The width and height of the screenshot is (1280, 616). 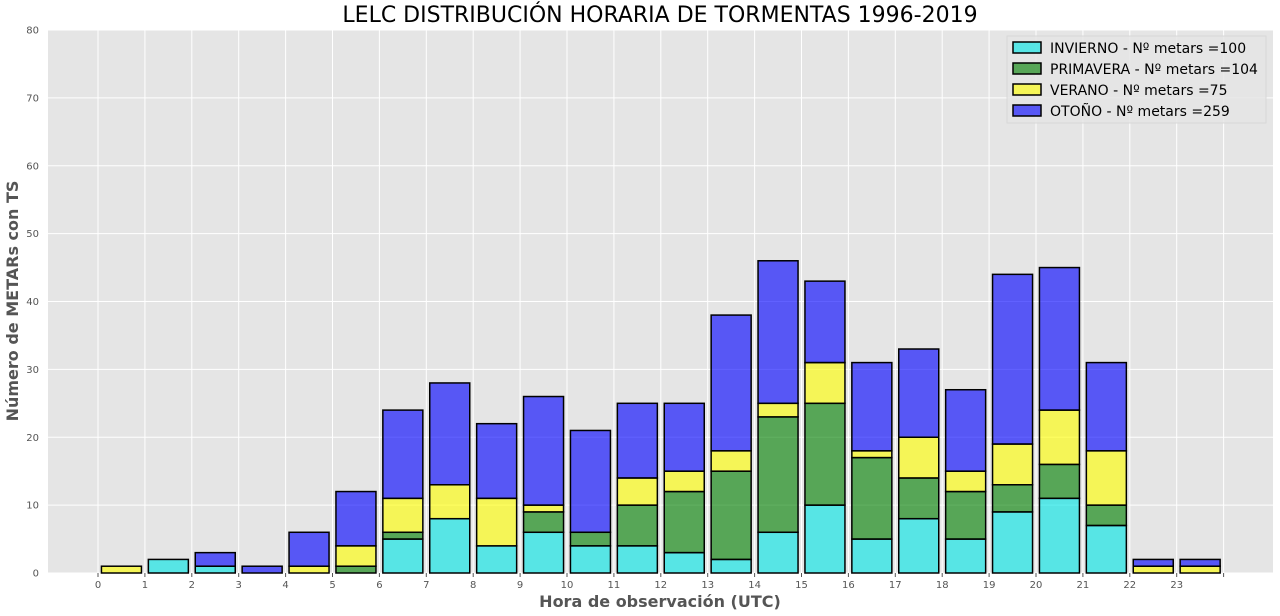 What do you see at coordinates (801, 585) in the screenshot?
I see `x-tick-label: 15` at bounding box center [801, 585].